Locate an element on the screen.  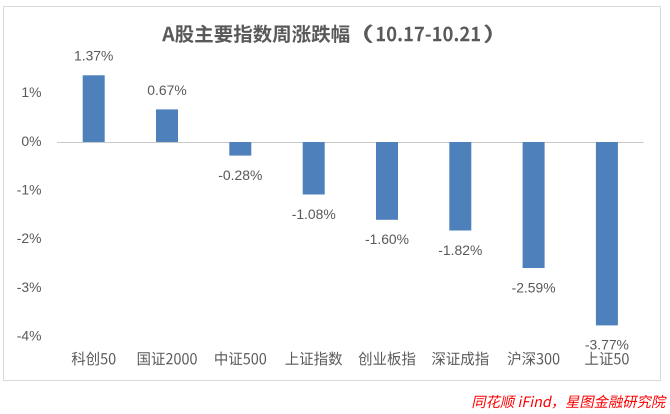
svg-text: -1.08% is located at coordinates (314, 214).